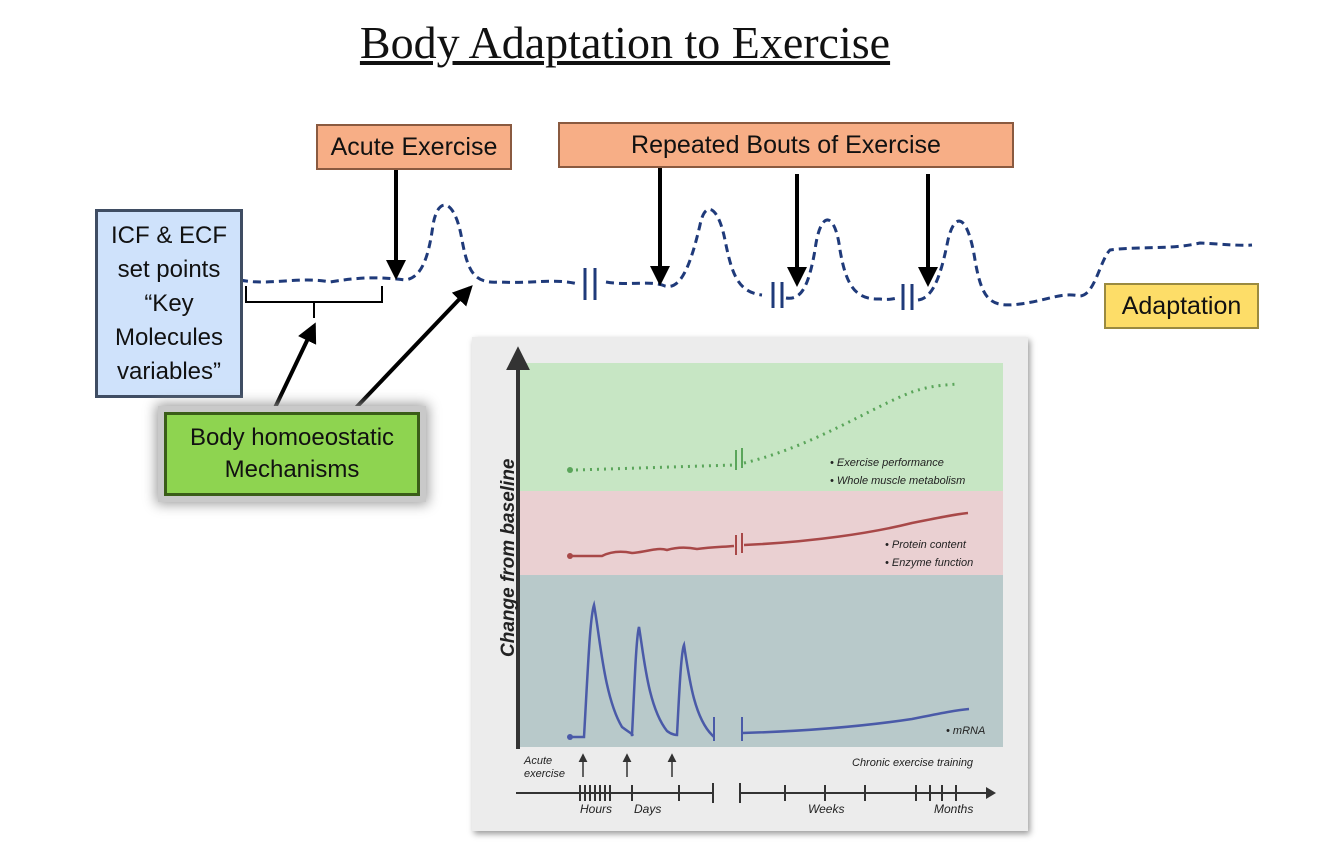 This screenshot has width=1334, height=844. Describe the element at coordinates (929, 563) in the screenshot. I see `legend-enzyme-function: • Enzyme function` at that location.